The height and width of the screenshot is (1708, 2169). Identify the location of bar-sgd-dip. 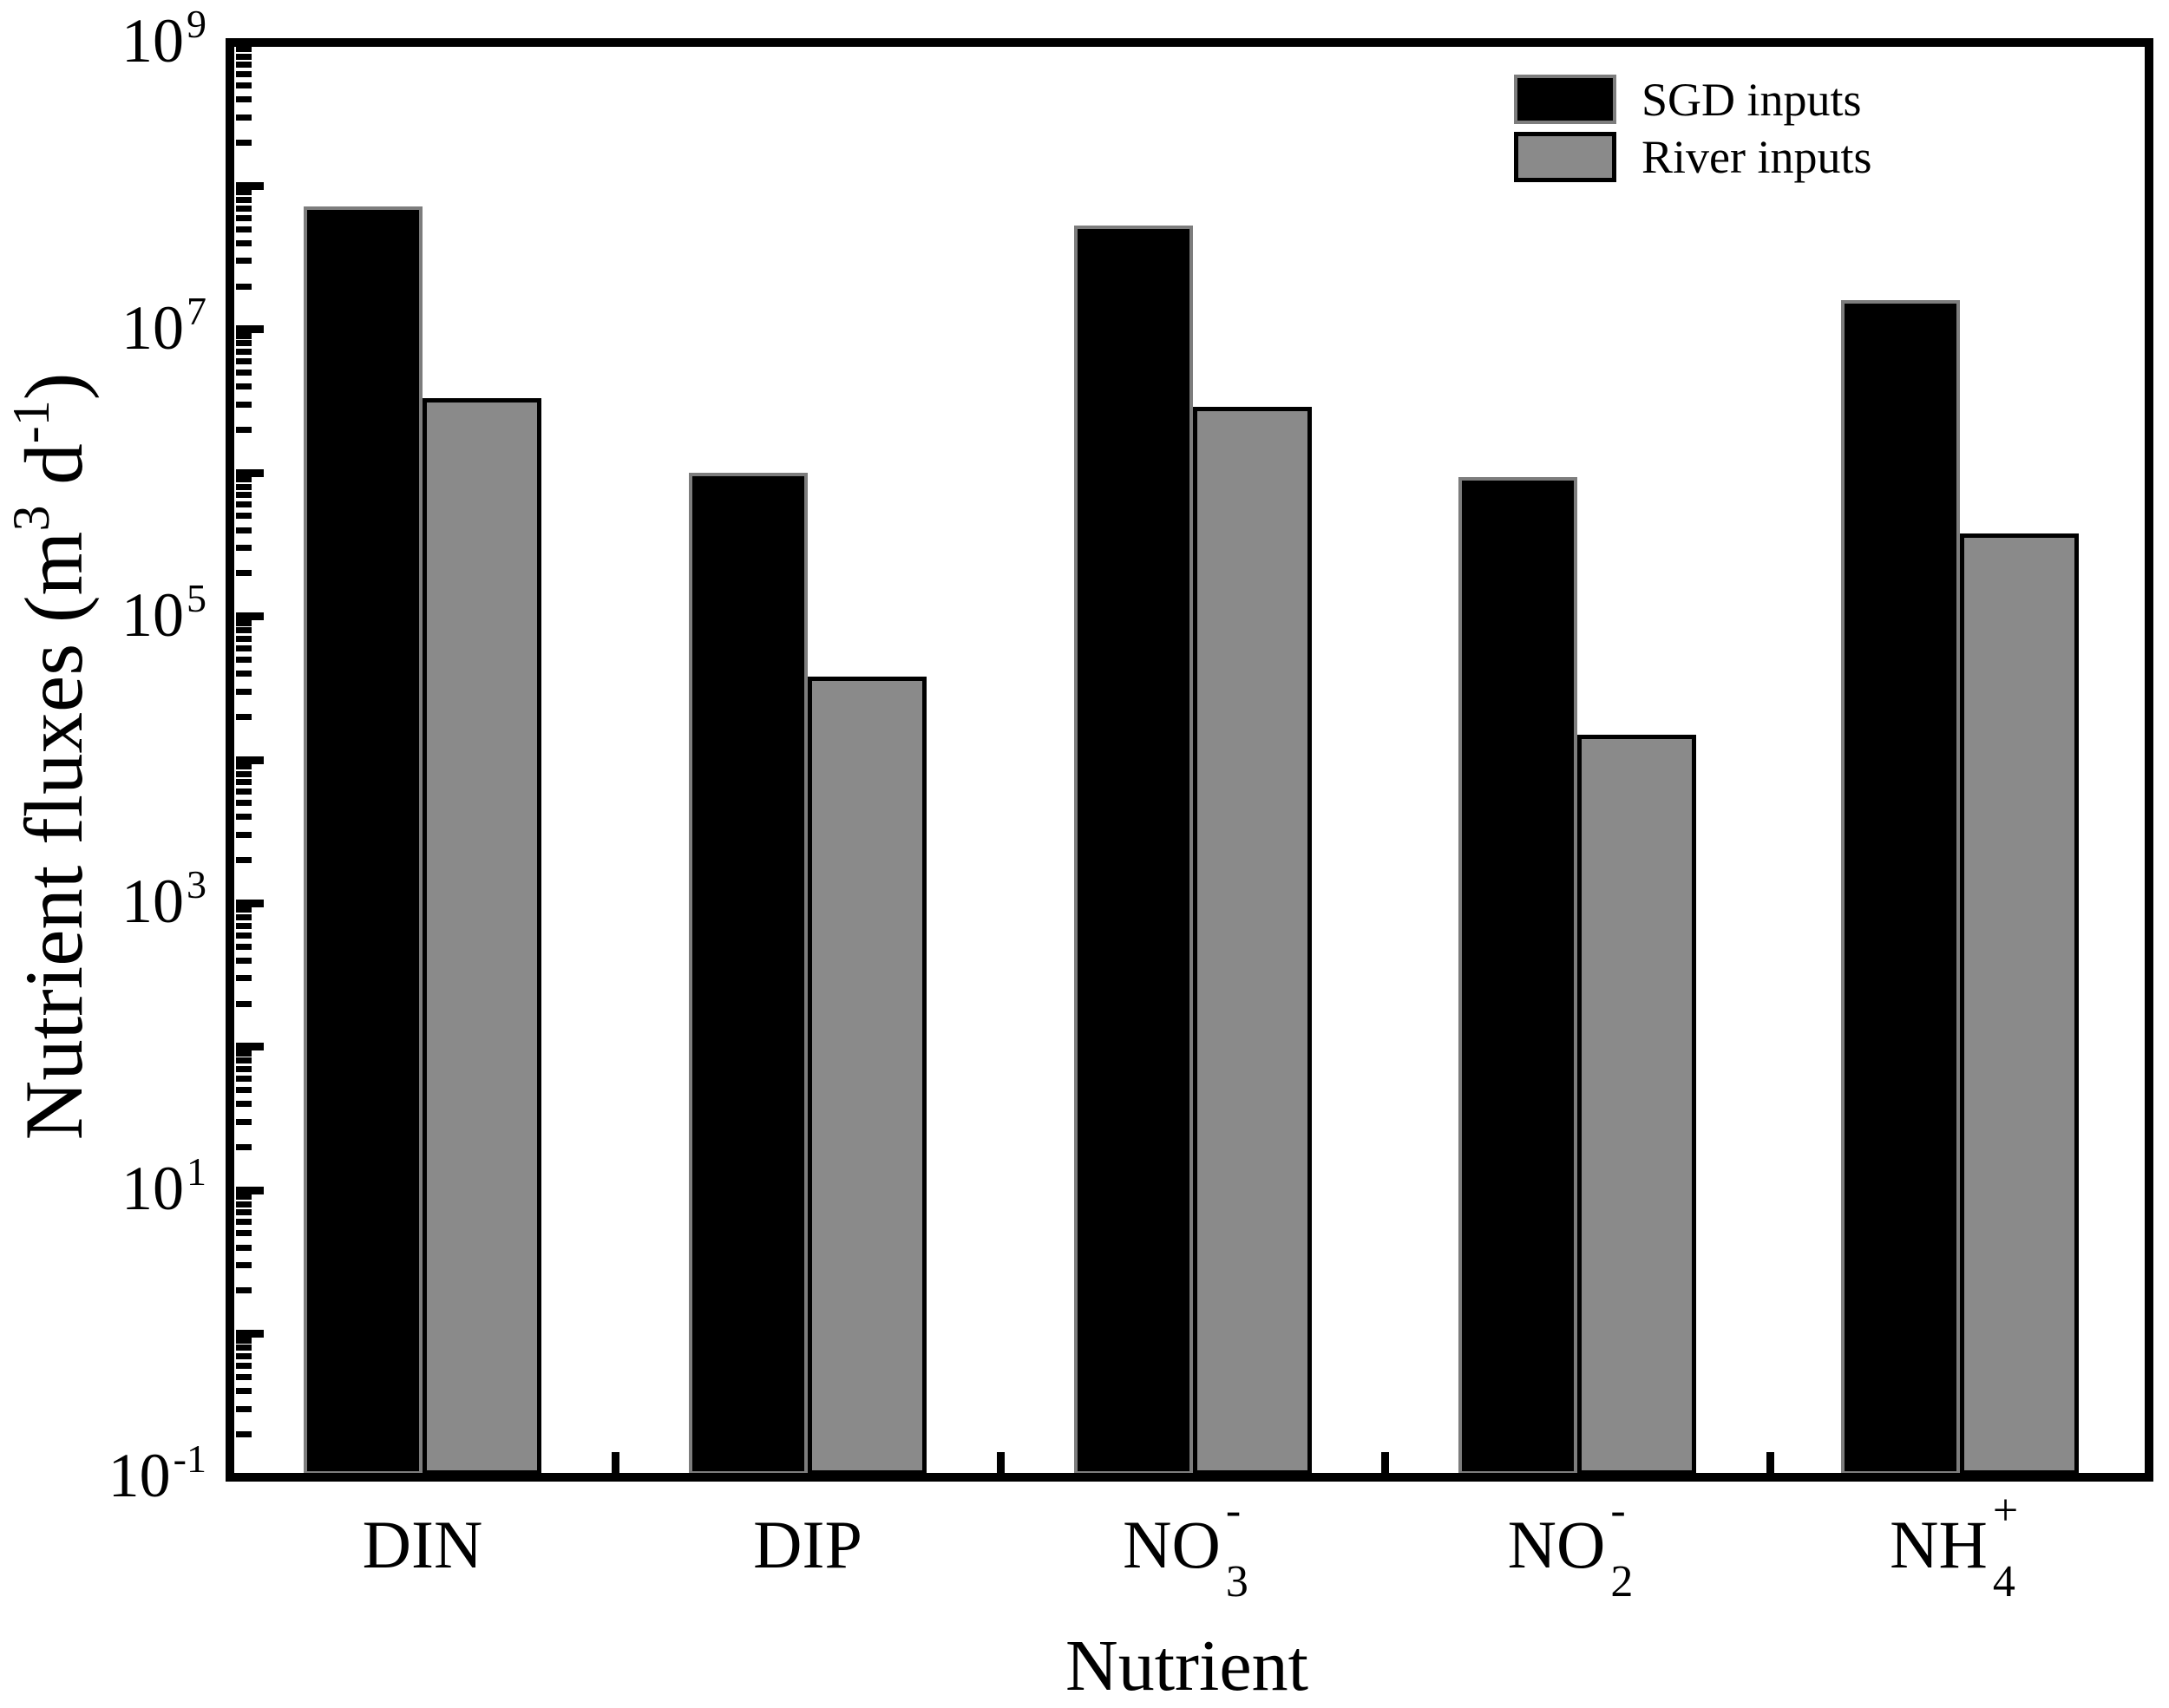
(748, 974).